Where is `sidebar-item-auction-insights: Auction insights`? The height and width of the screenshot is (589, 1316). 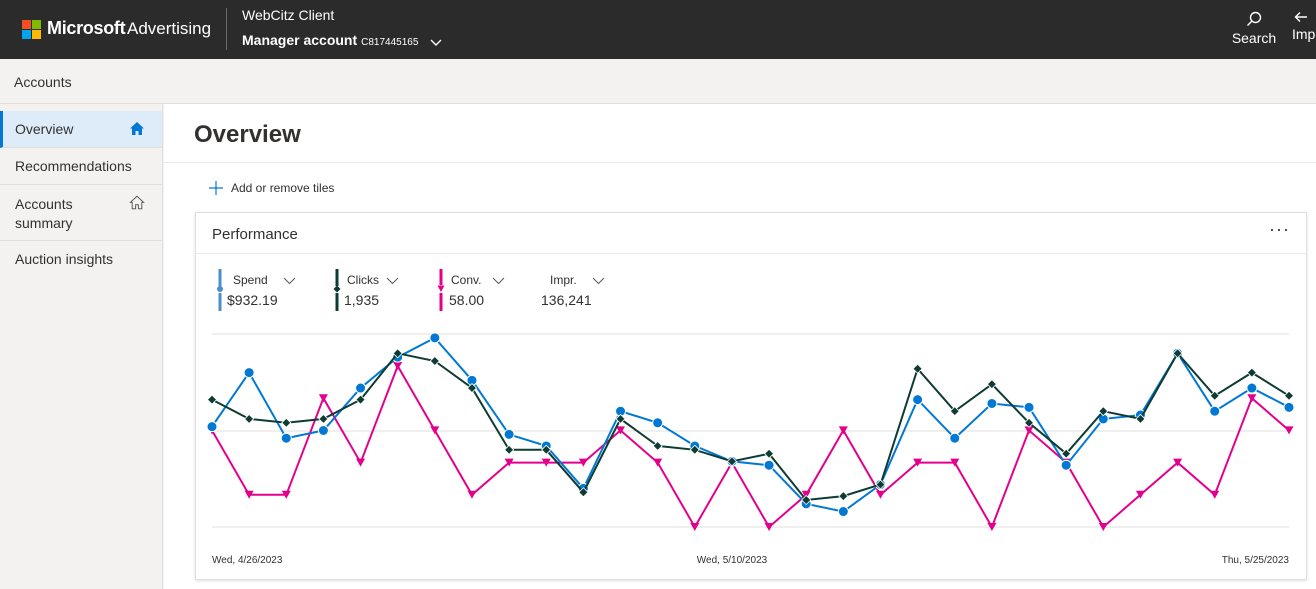 sidebar-item-auction-insights: Auction insights is located at coordinates (81, 259).